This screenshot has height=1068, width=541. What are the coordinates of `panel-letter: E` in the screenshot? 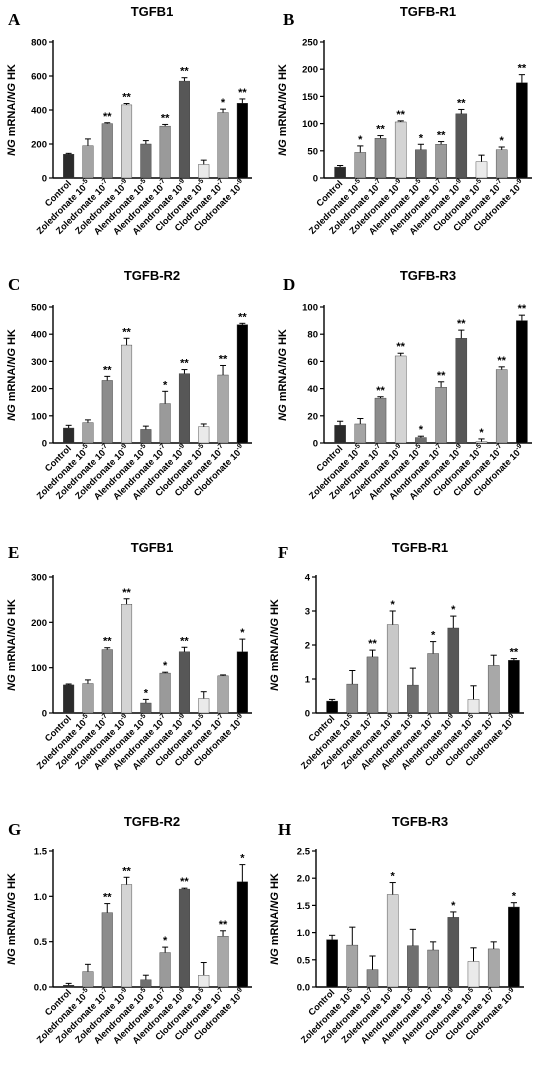 It's located at (13, 552).